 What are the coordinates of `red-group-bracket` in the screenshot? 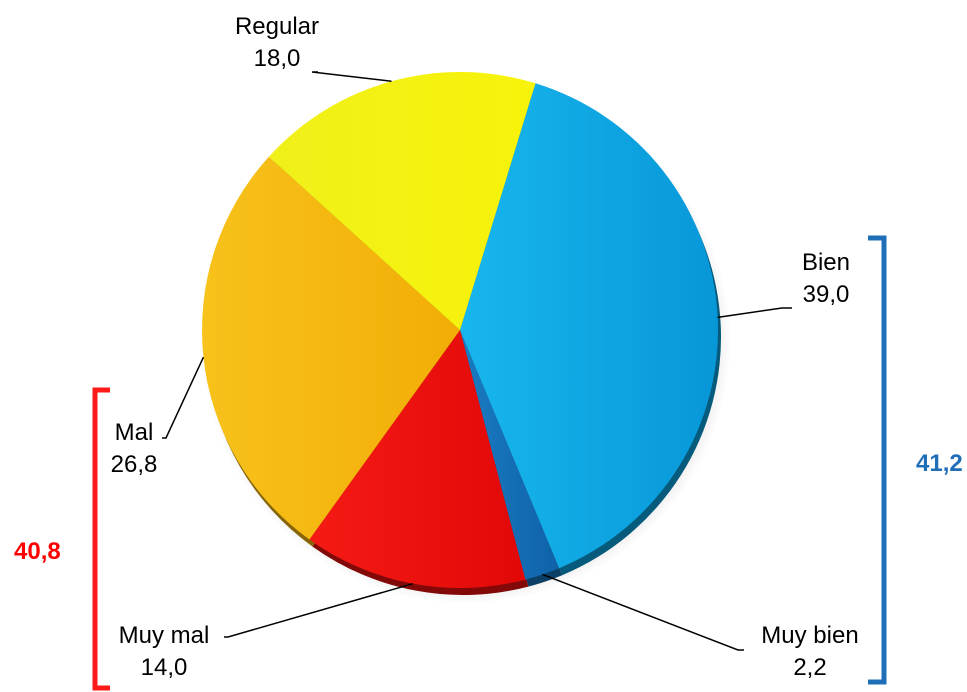 It's located at (101, 539).